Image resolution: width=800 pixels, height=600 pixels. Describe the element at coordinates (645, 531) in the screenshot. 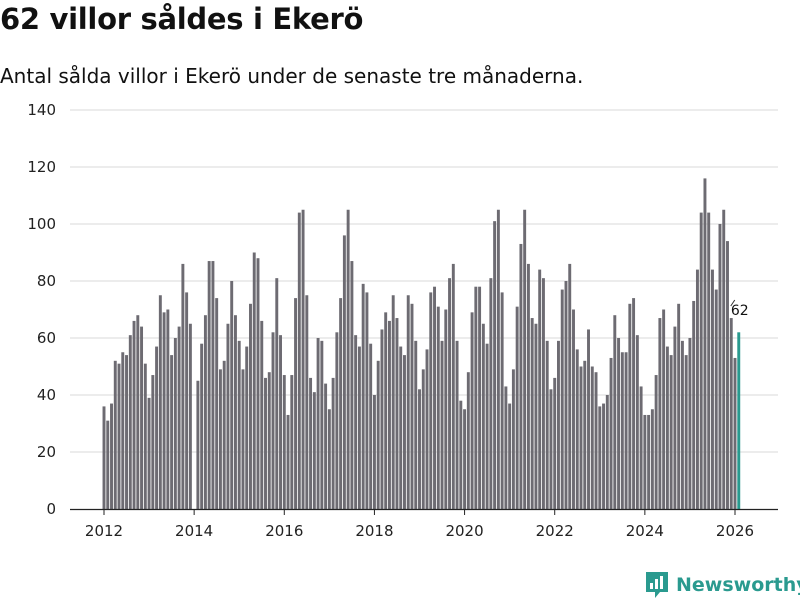

I see `x-tick-label: 2024` at that location.